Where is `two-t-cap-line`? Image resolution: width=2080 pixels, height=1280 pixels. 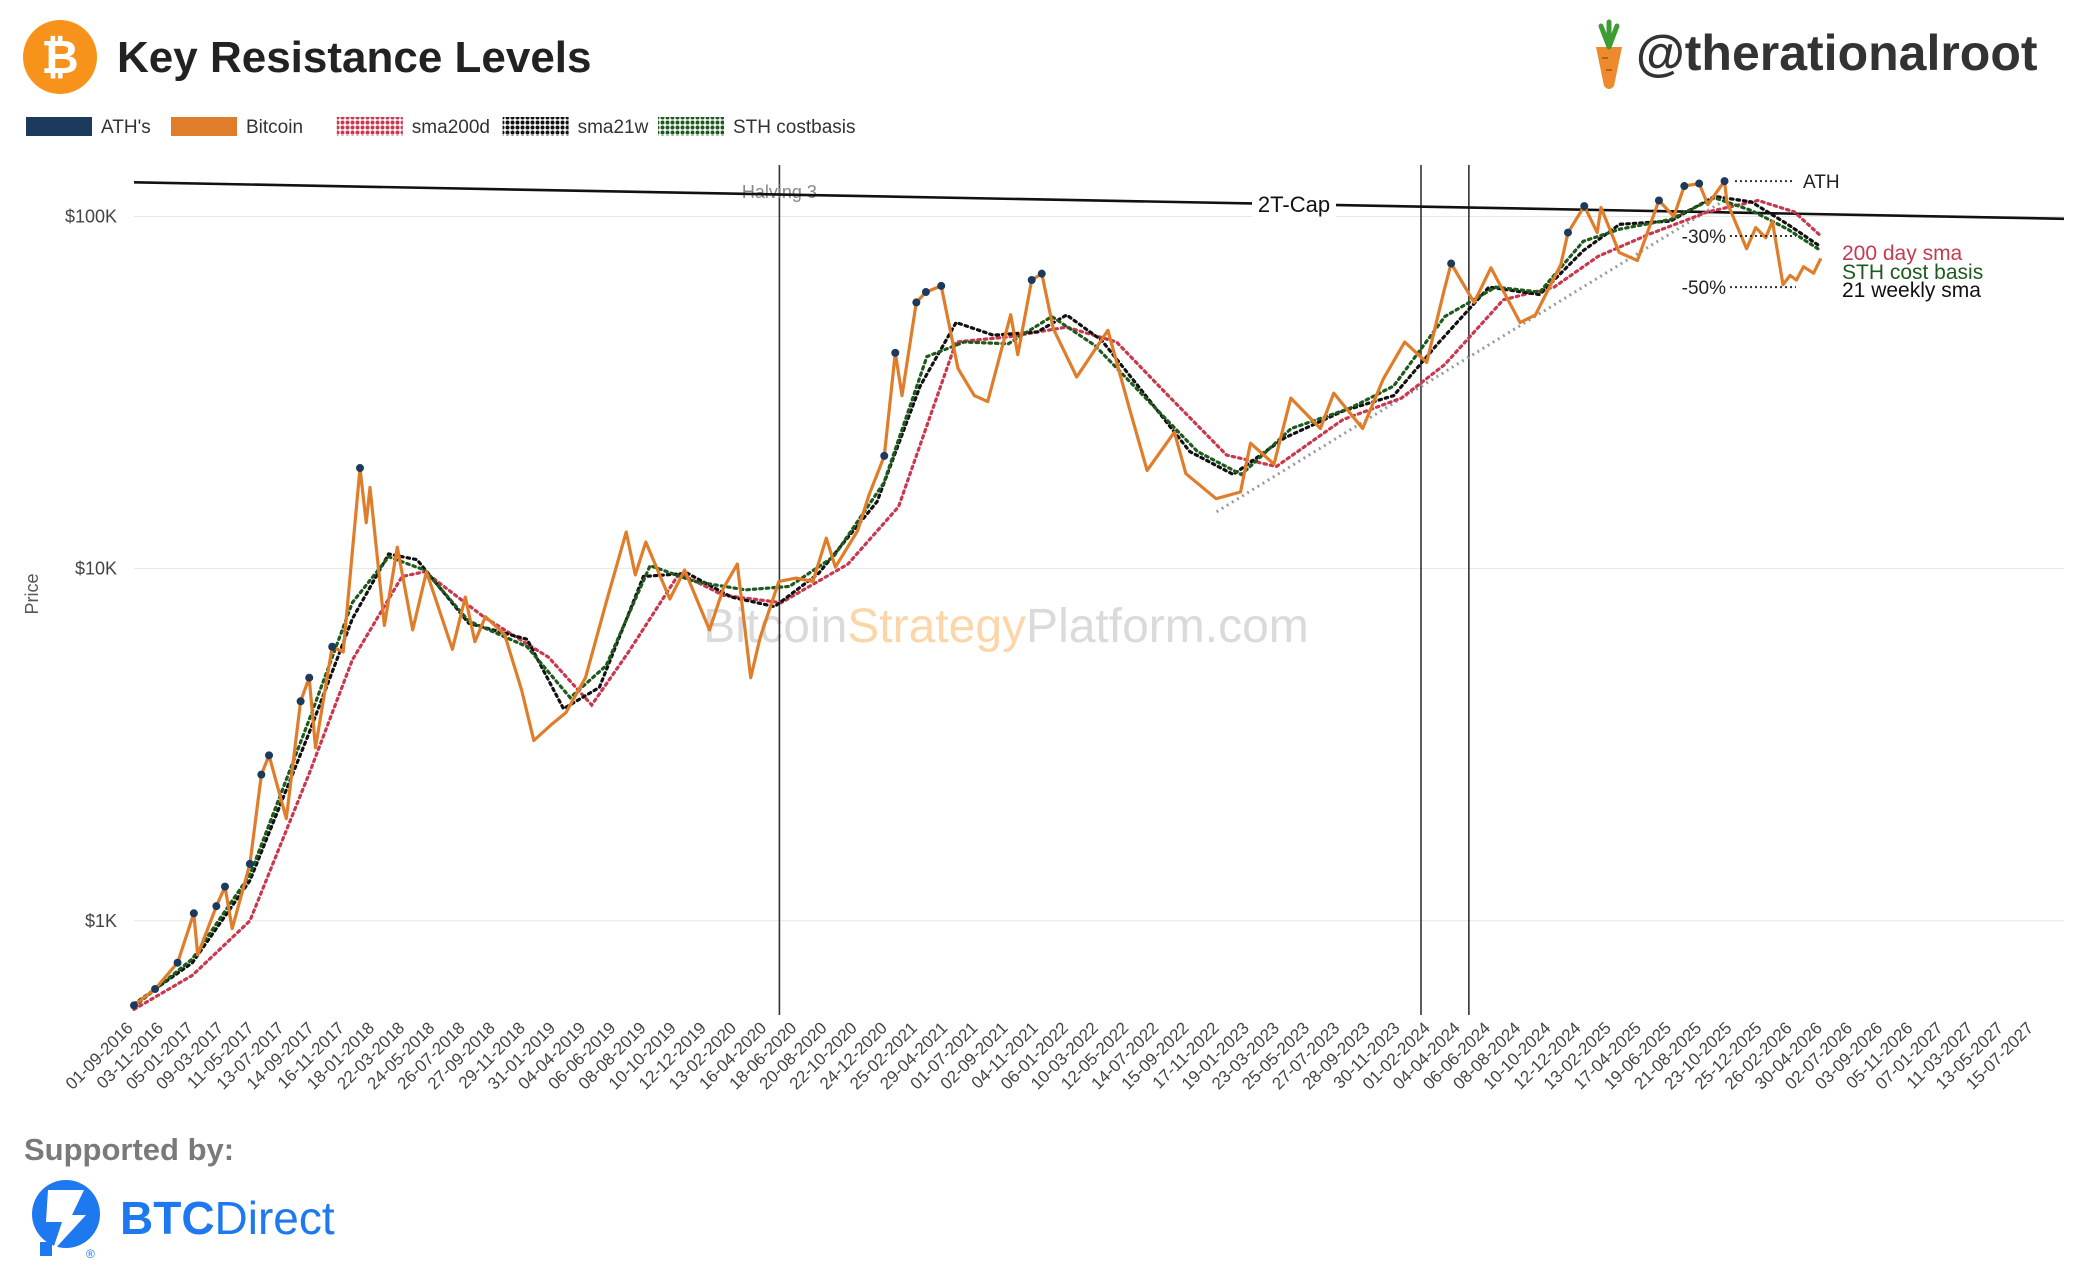
two-t-cap-line is located at coordinates (1099, 201).